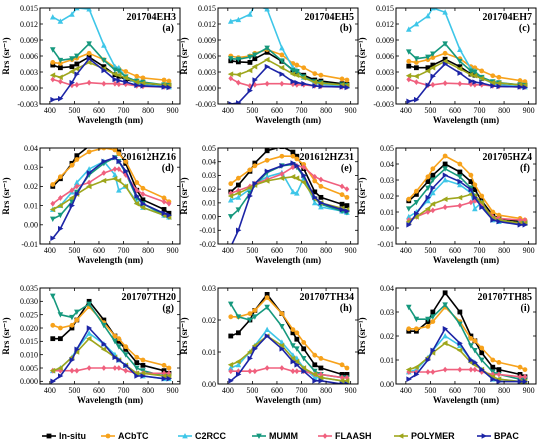 The width and height of the screenshot is (550, 445). I want to click on series-line-flaash, so click(466, 373).